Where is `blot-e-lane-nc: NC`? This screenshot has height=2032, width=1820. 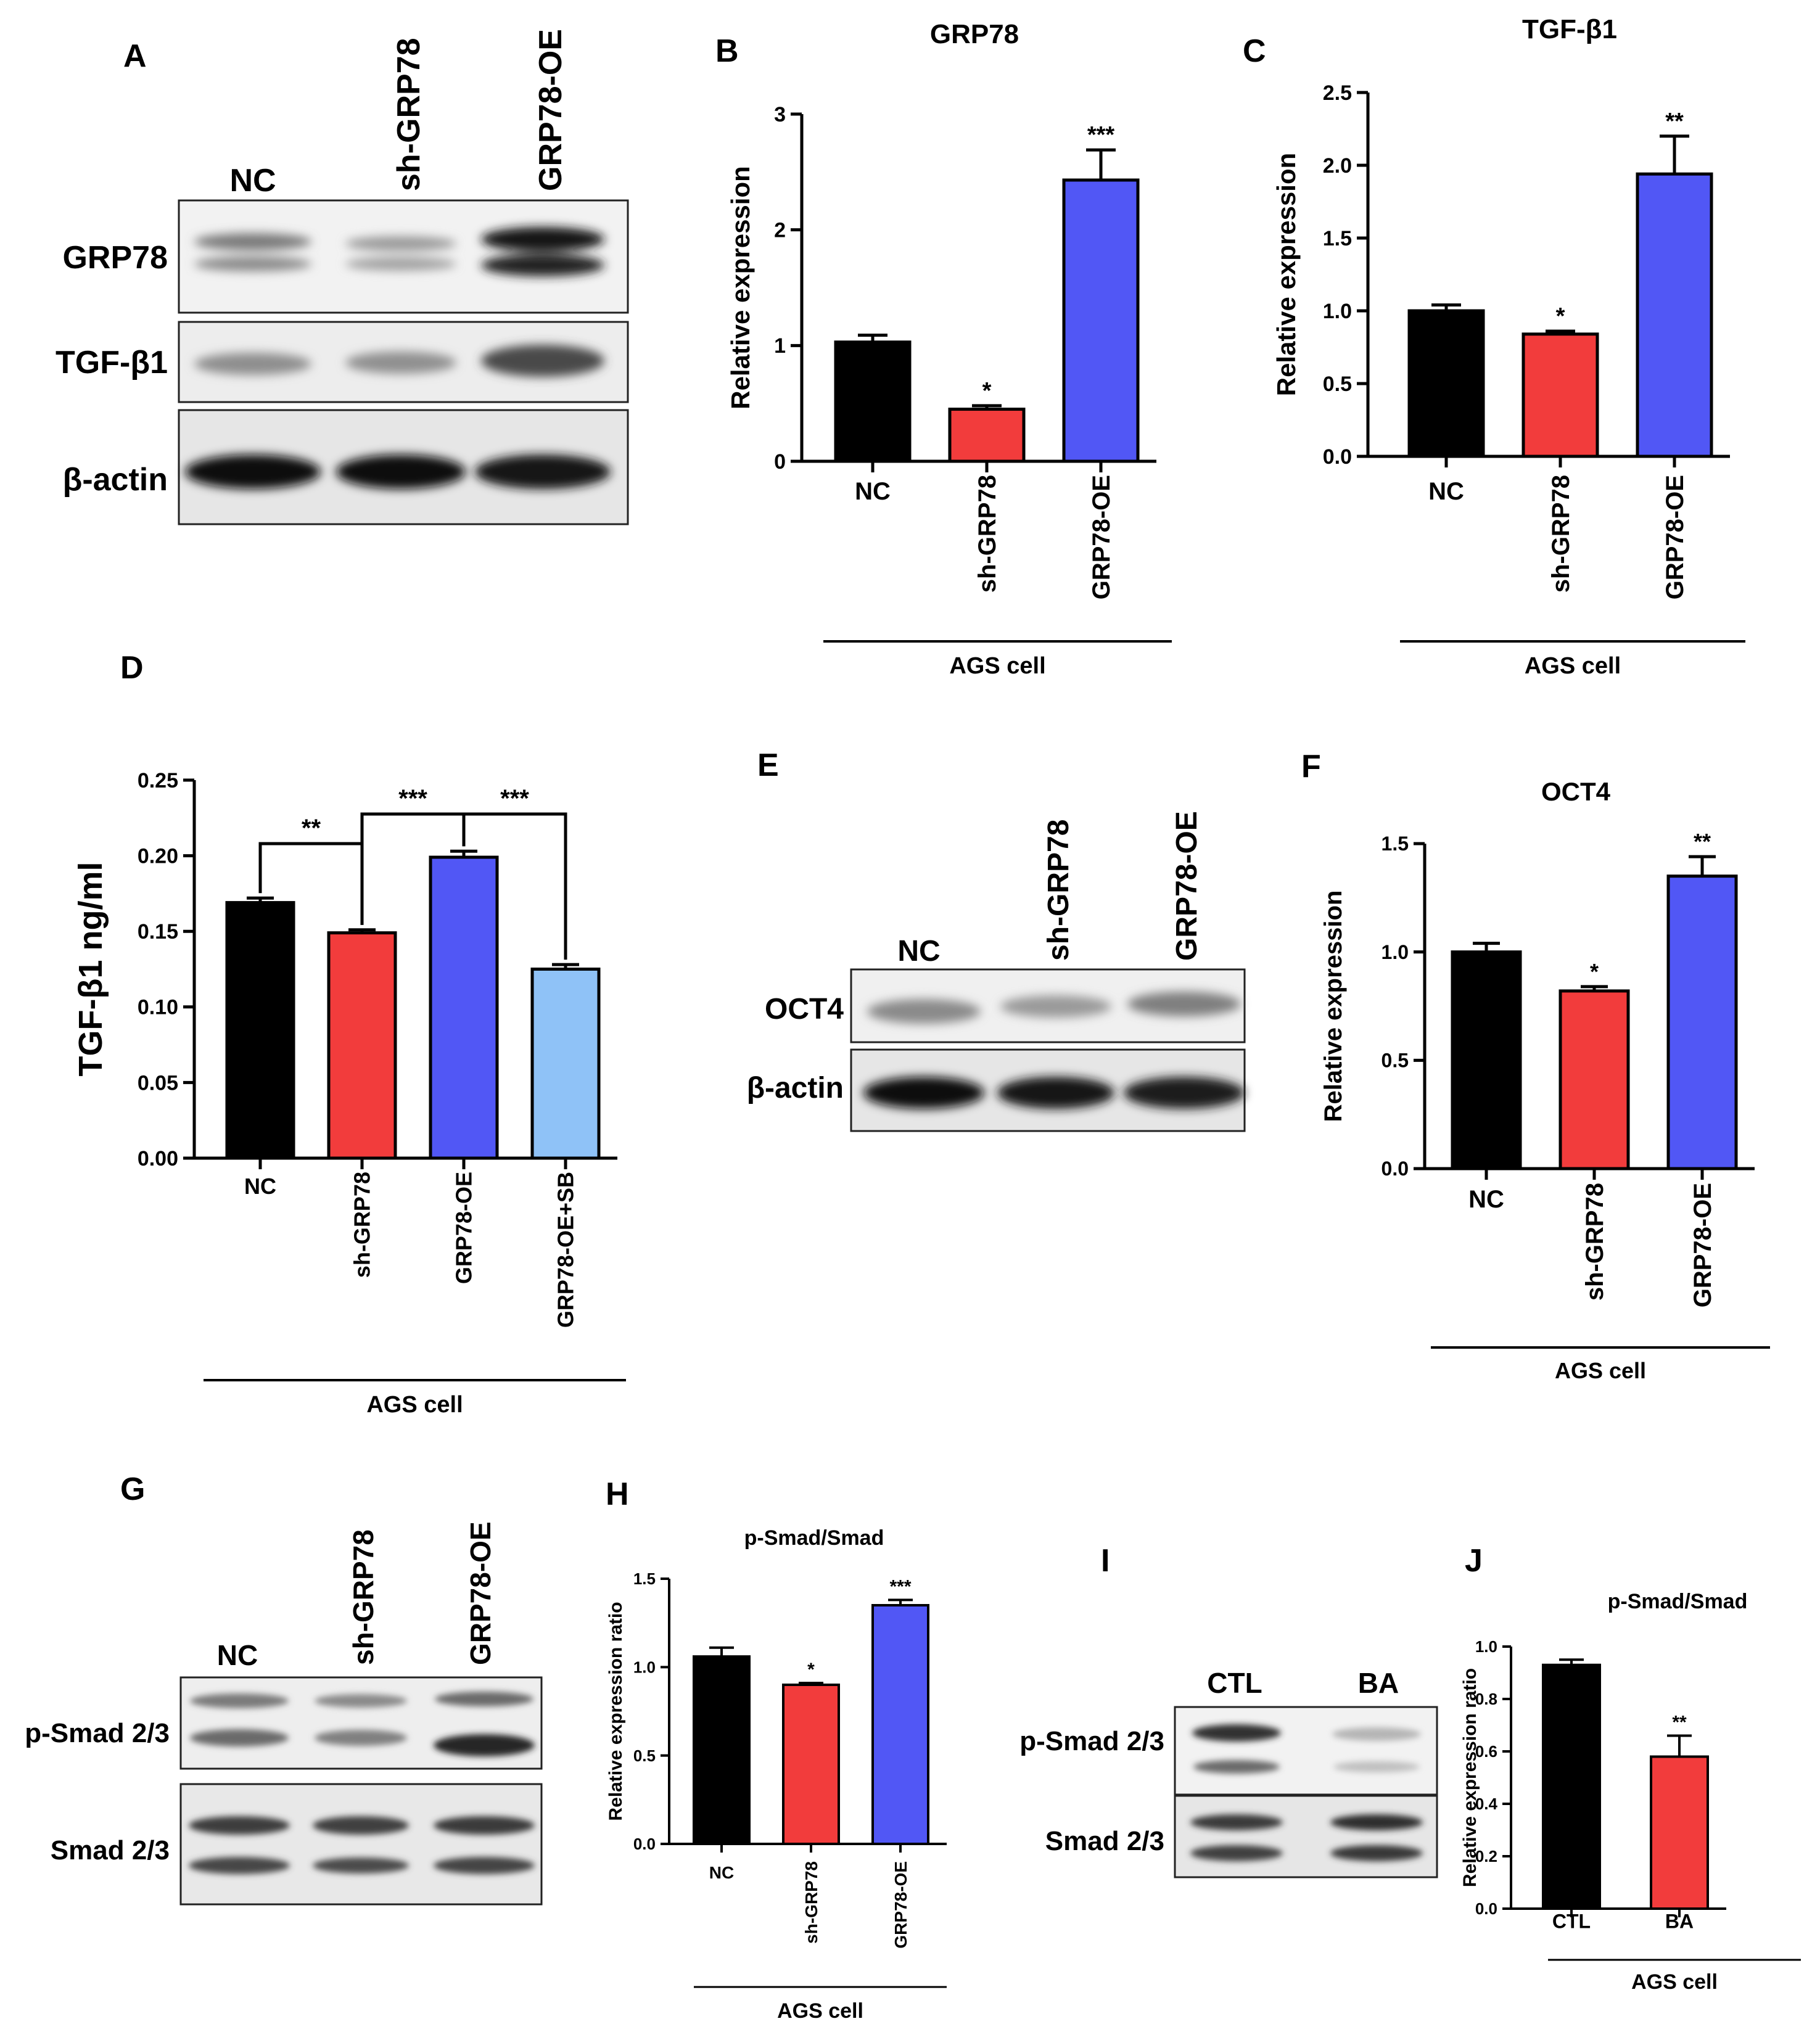
blot-e-lane-nc: NC is located at coordinates (918, 951).